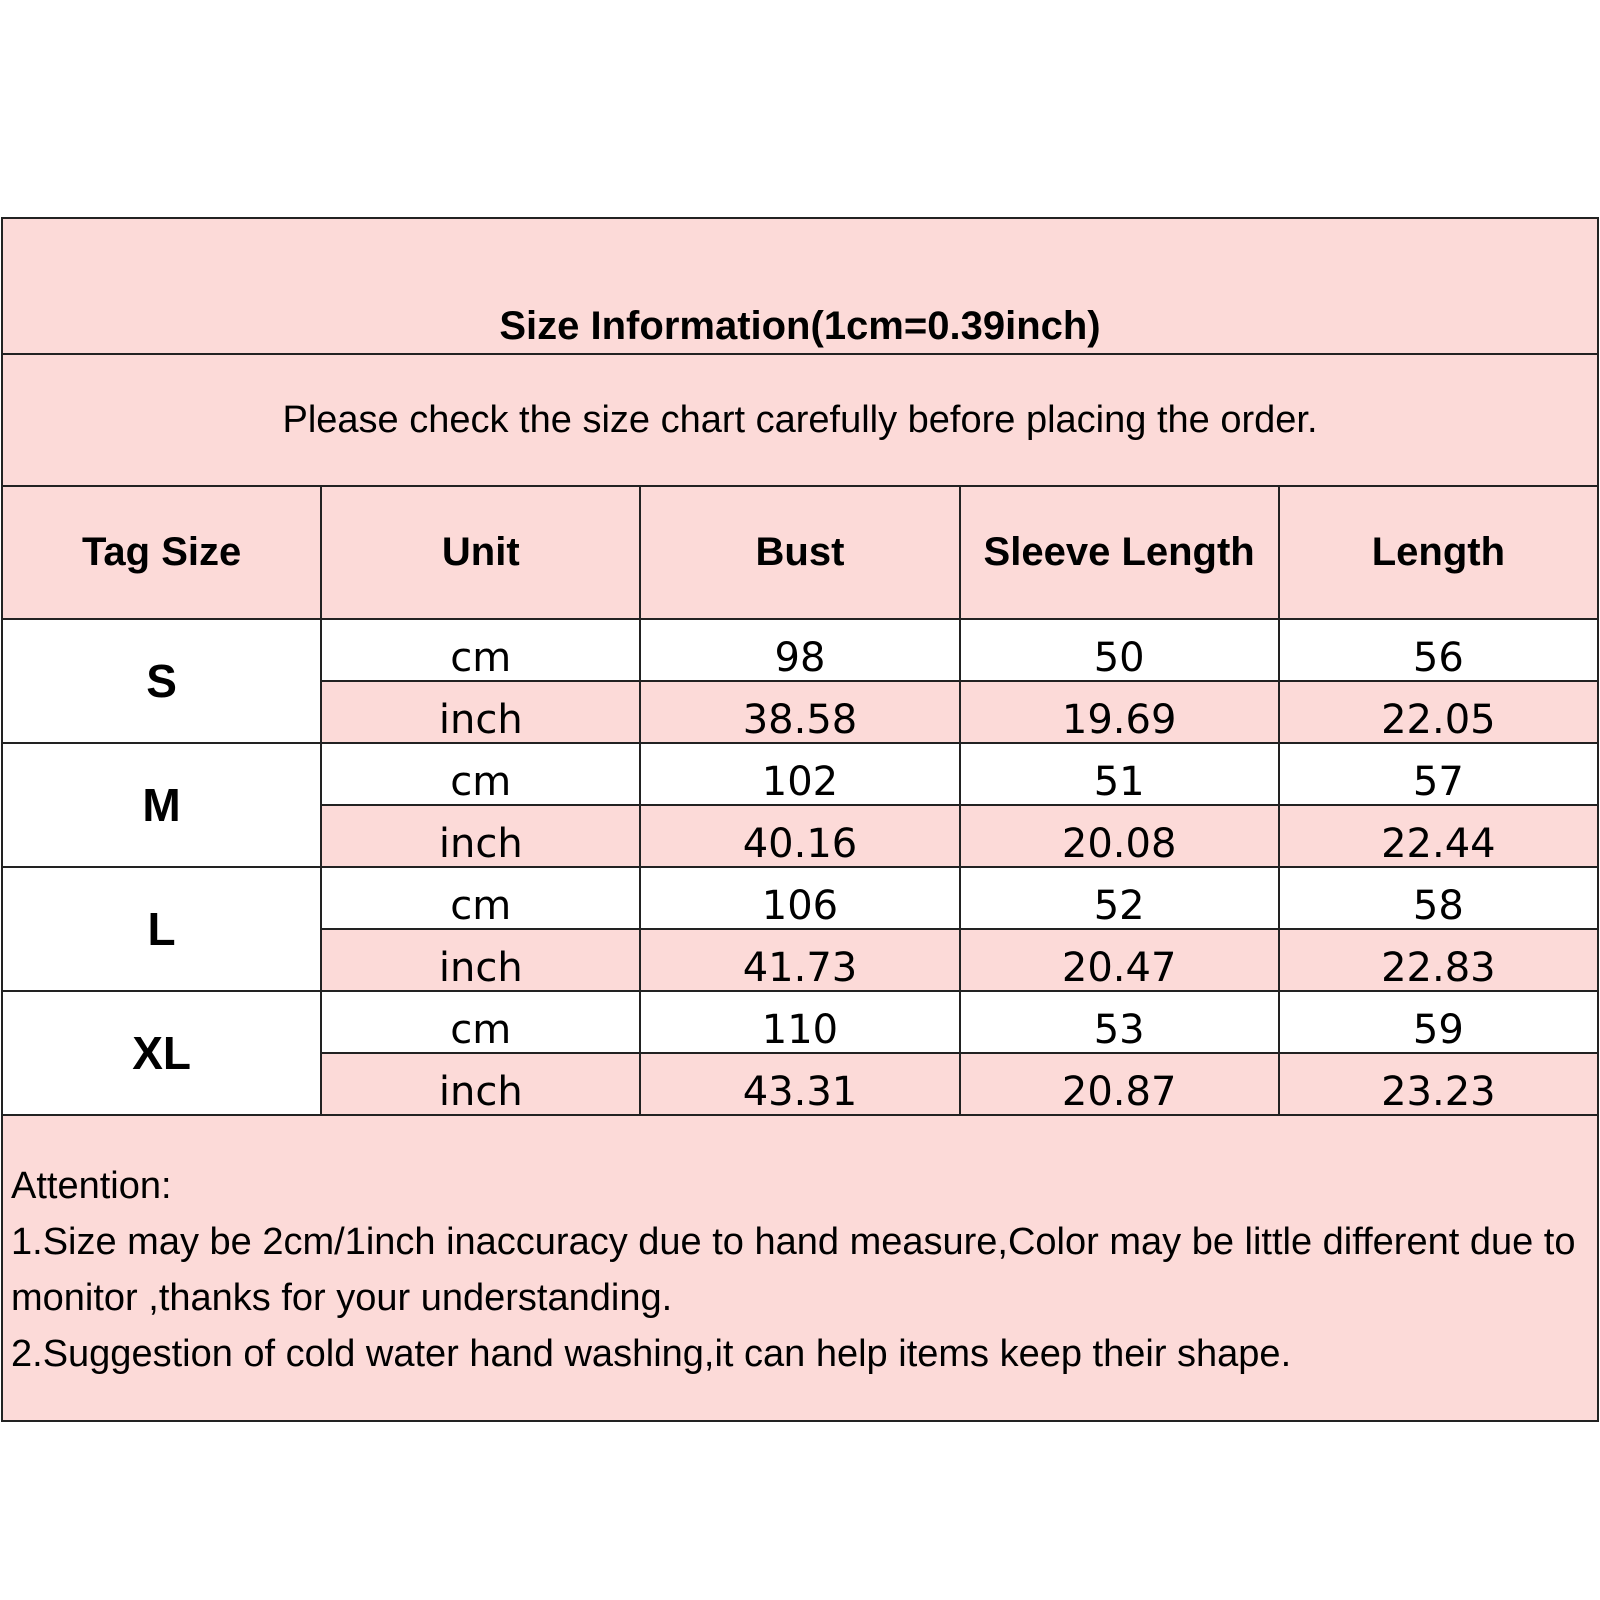  What do you see at coordinates (800, 898) in the screenshot?
I see `bust-cell: 106` at bounding box center [800, 898].